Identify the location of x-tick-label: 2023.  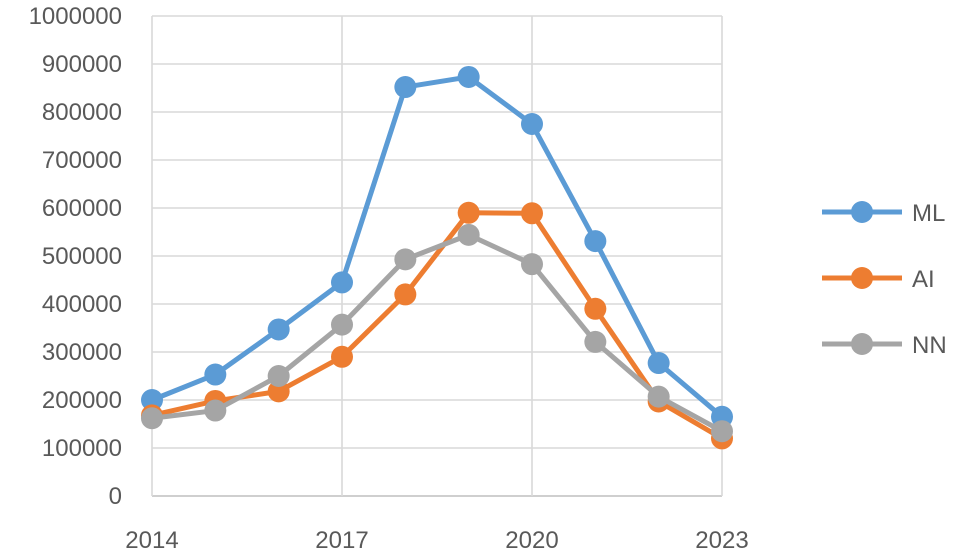
(721, 540).